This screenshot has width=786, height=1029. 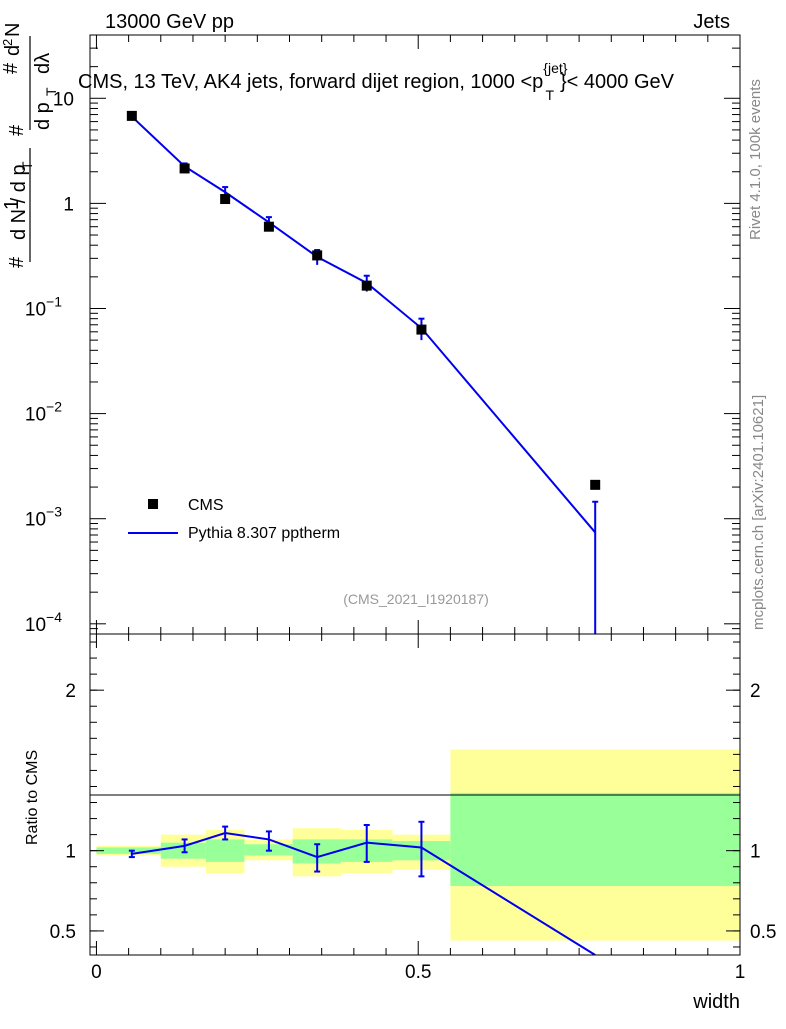 I want to click on y-tick-label: 1, so click(x=68, y=204).